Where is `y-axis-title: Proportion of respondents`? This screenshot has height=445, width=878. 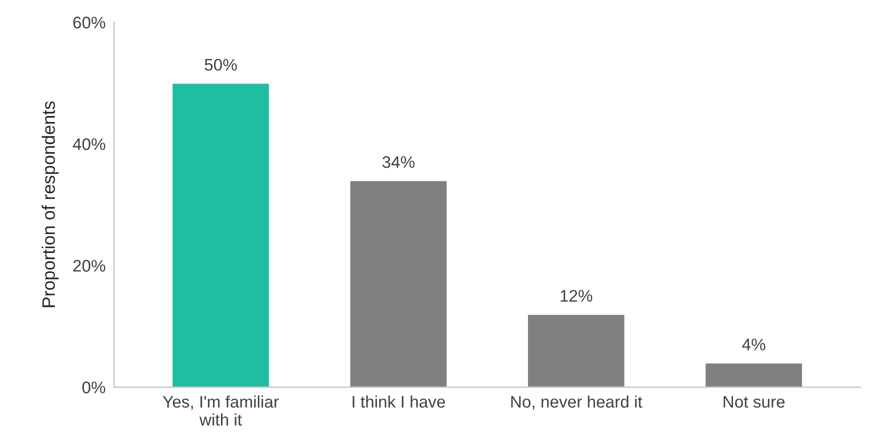 y-axis-title: Proportion of respondents is located at coordinates (50, 204).